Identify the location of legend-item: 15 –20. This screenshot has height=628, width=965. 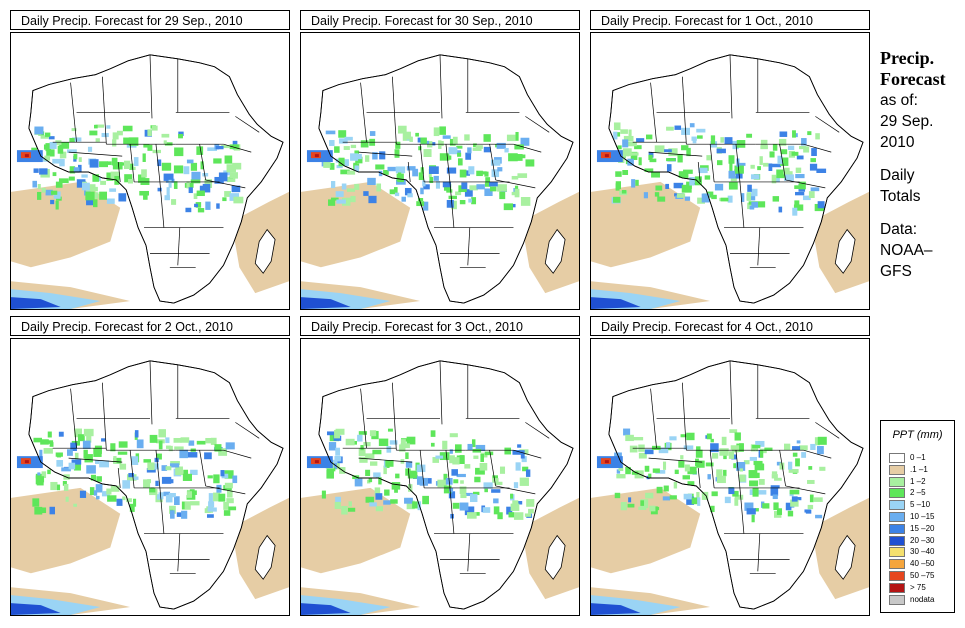
(911, 528).